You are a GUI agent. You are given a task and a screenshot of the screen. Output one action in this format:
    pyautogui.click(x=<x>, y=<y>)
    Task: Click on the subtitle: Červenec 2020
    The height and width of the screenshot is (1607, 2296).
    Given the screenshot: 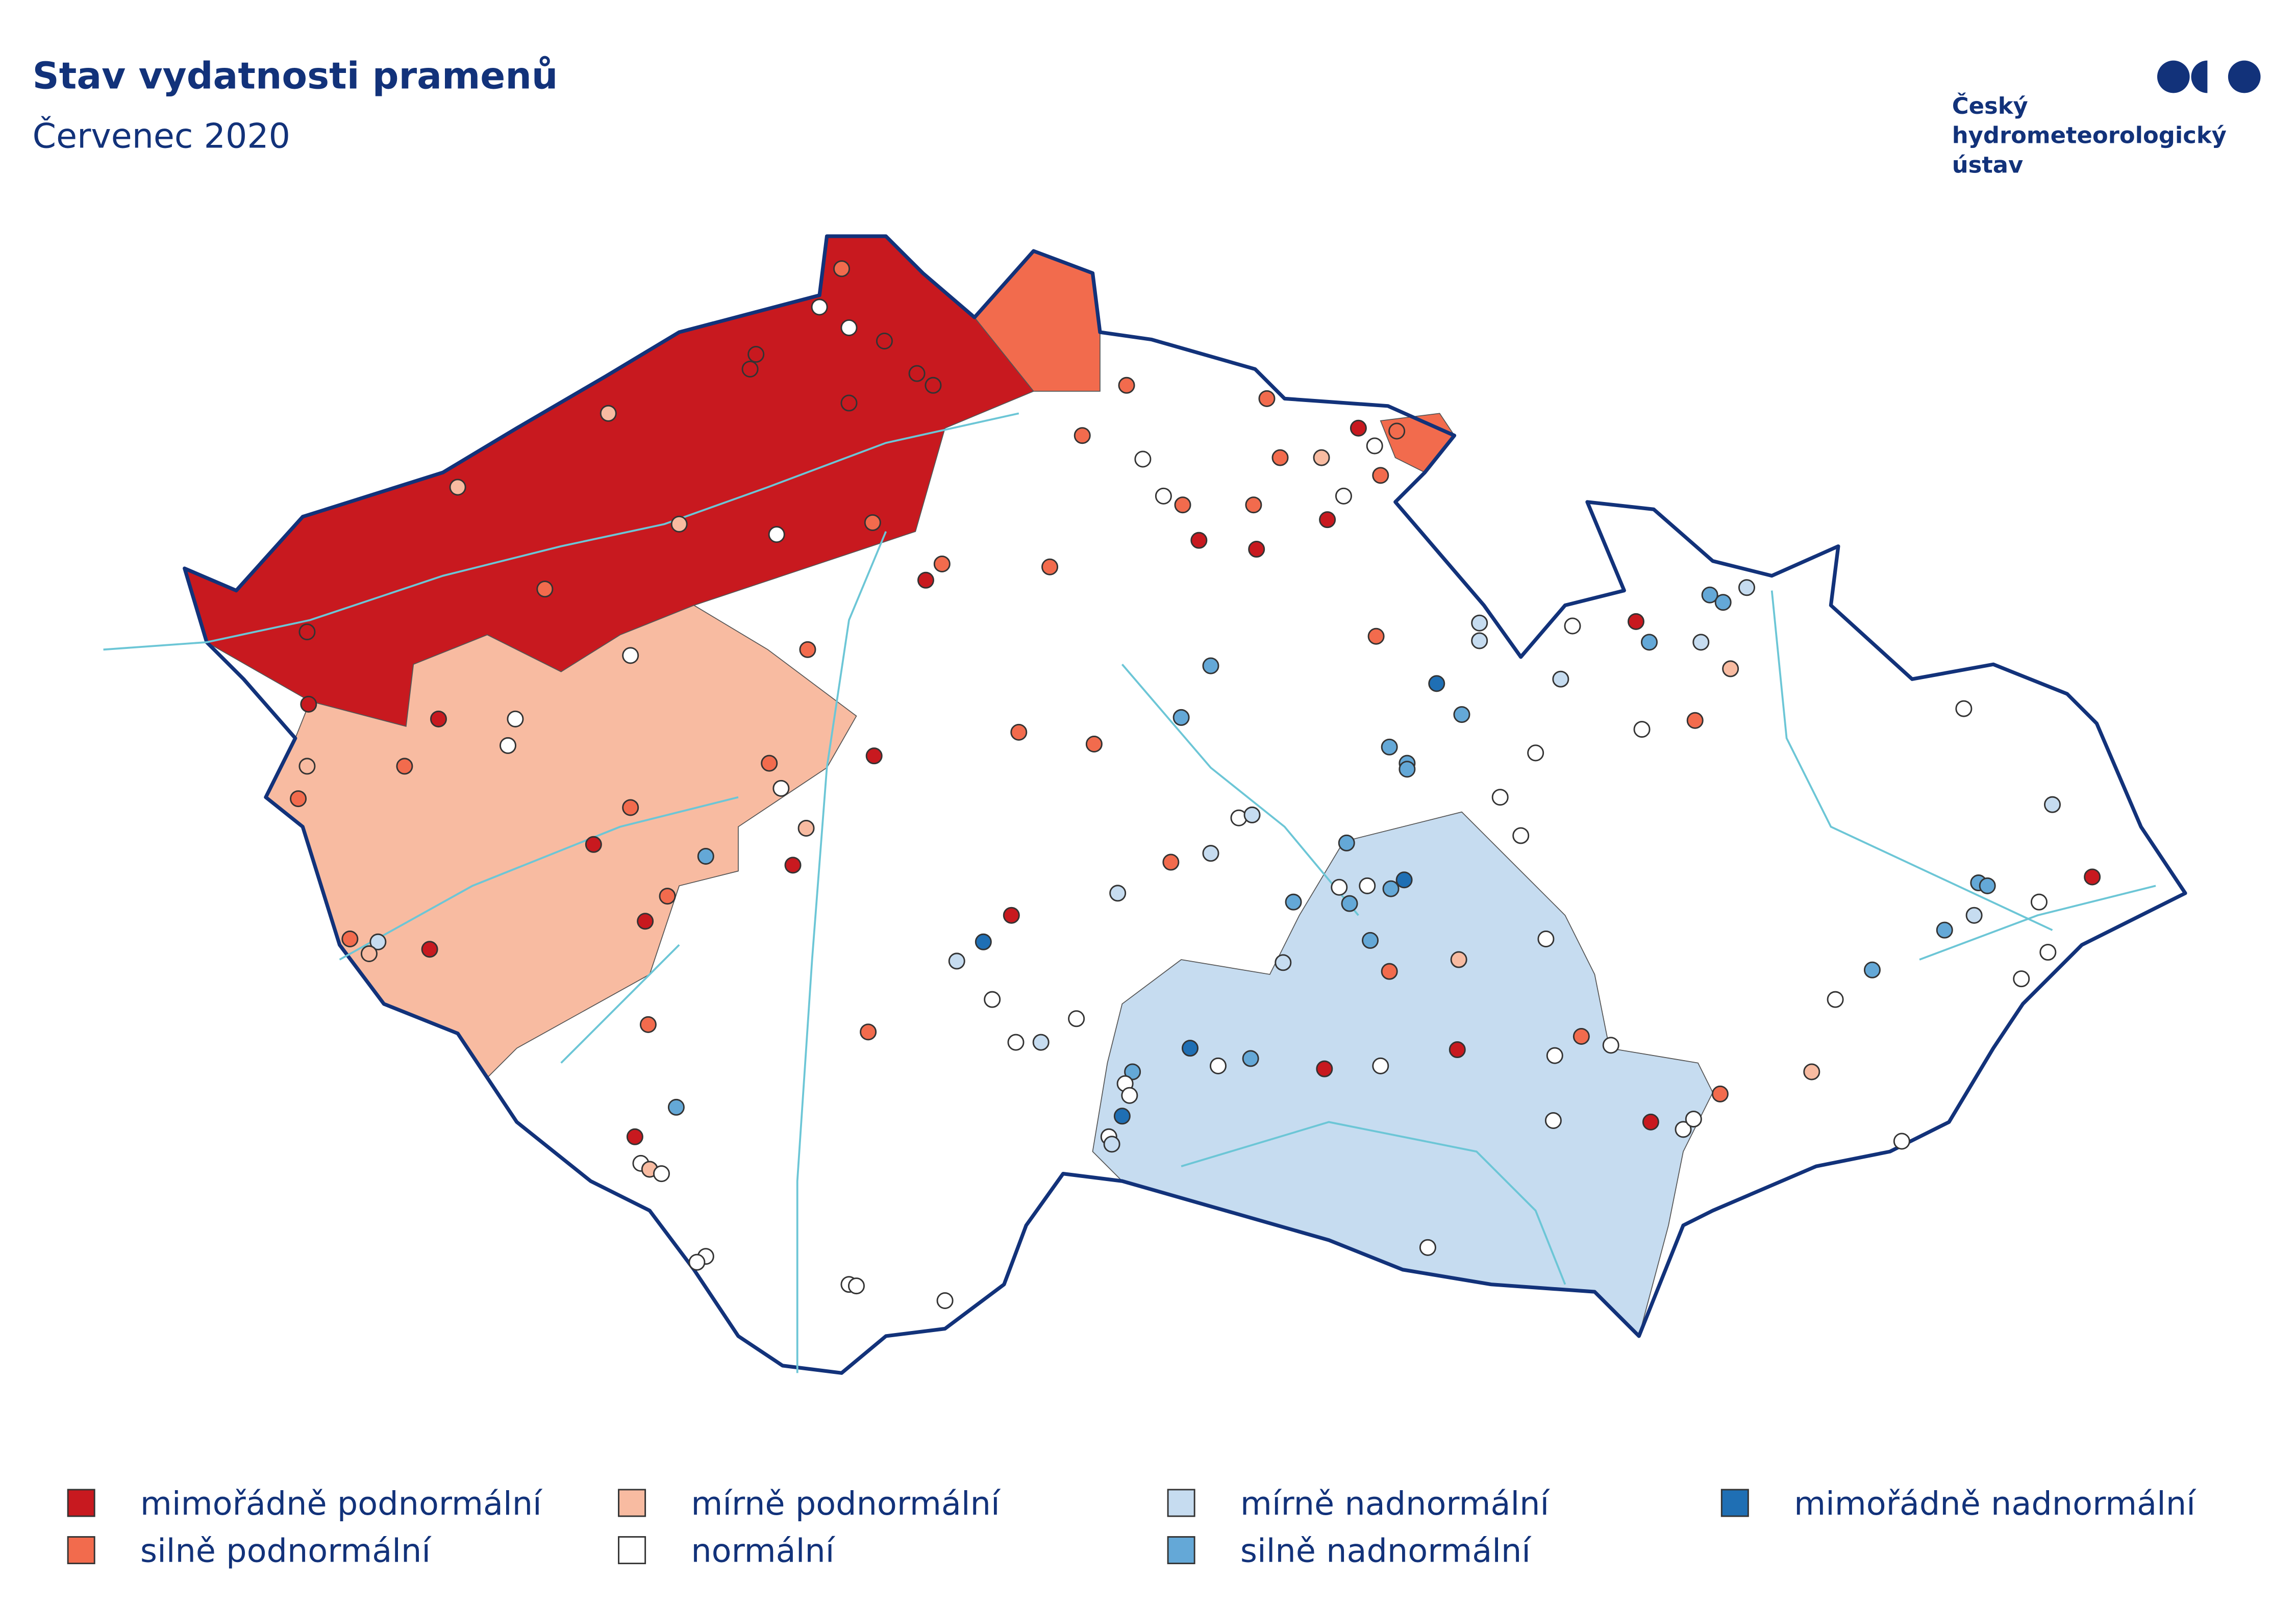 What is the action you would take?
    pyautogui.click(x=162, y=136)
    